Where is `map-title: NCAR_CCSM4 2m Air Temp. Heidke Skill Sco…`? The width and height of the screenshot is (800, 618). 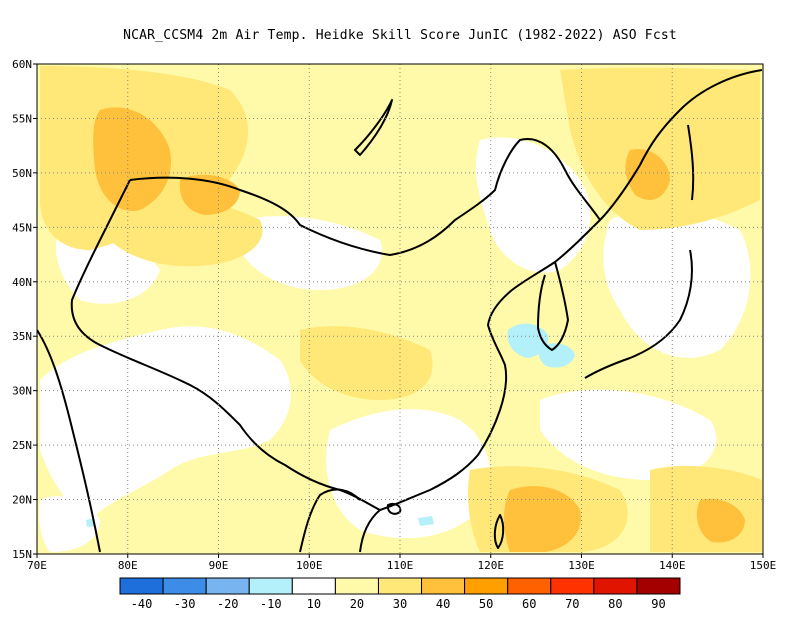
map-title: NCAR_CCSM4 2m Air Temp. Heidke Skill Sco… is located at coordinates (400, 35).